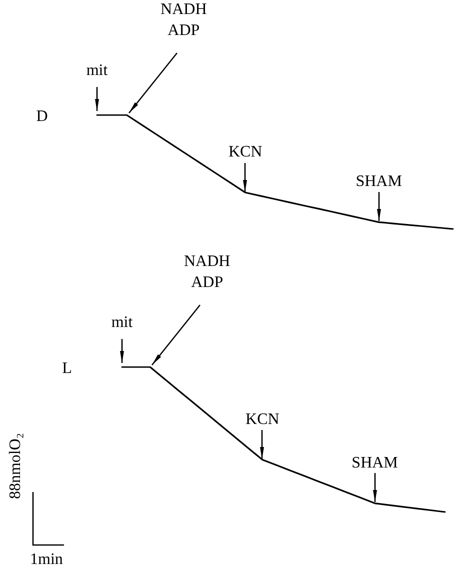  Describe the element at coordinates (15, 466) in the screenshot. I see `text: 88nmolO₂` at that location.